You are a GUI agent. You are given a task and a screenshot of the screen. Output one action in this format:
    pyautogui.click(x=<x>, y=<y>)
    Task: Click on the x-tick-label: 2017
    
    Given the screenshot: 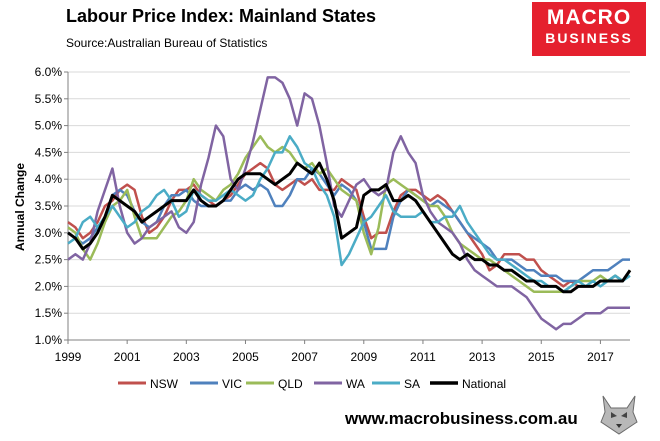 What is the action you would take?
    pyautogui.click(x=600, y=357)
    